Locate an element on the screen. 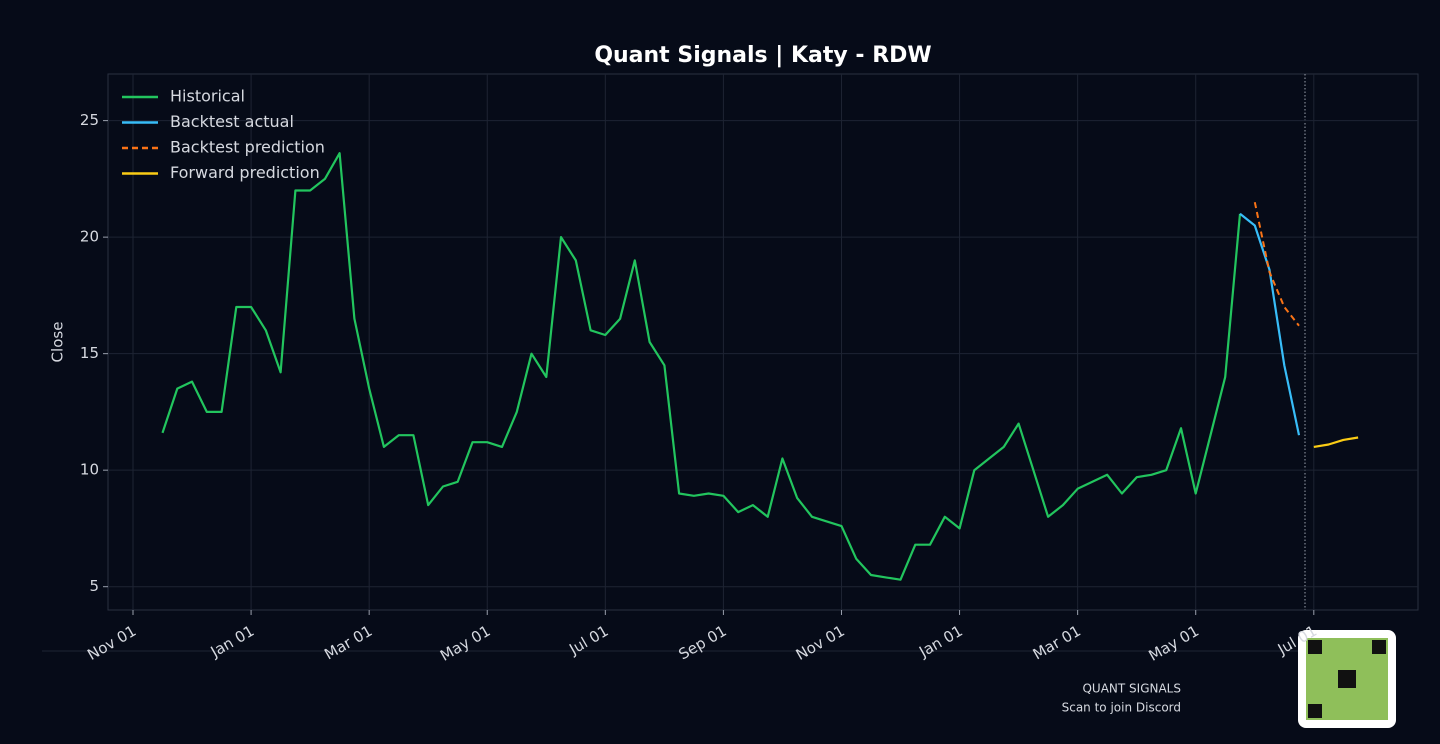  y-tick-label: 25 is located at coordinates (89, 120).